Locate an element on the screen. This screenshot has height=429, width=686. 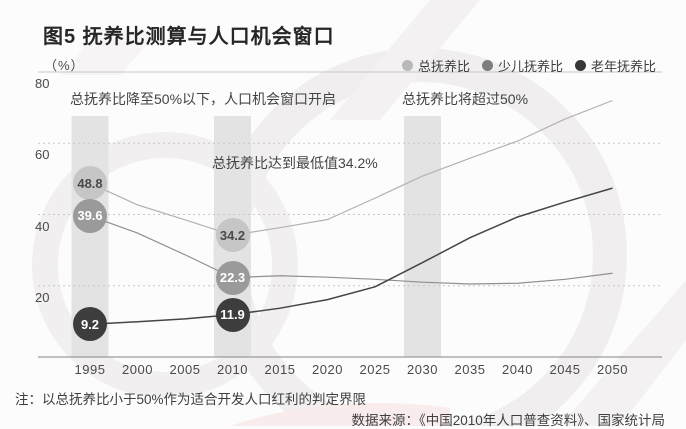
y-axis-unit-label: （%） is located at coordinates (64, 65).